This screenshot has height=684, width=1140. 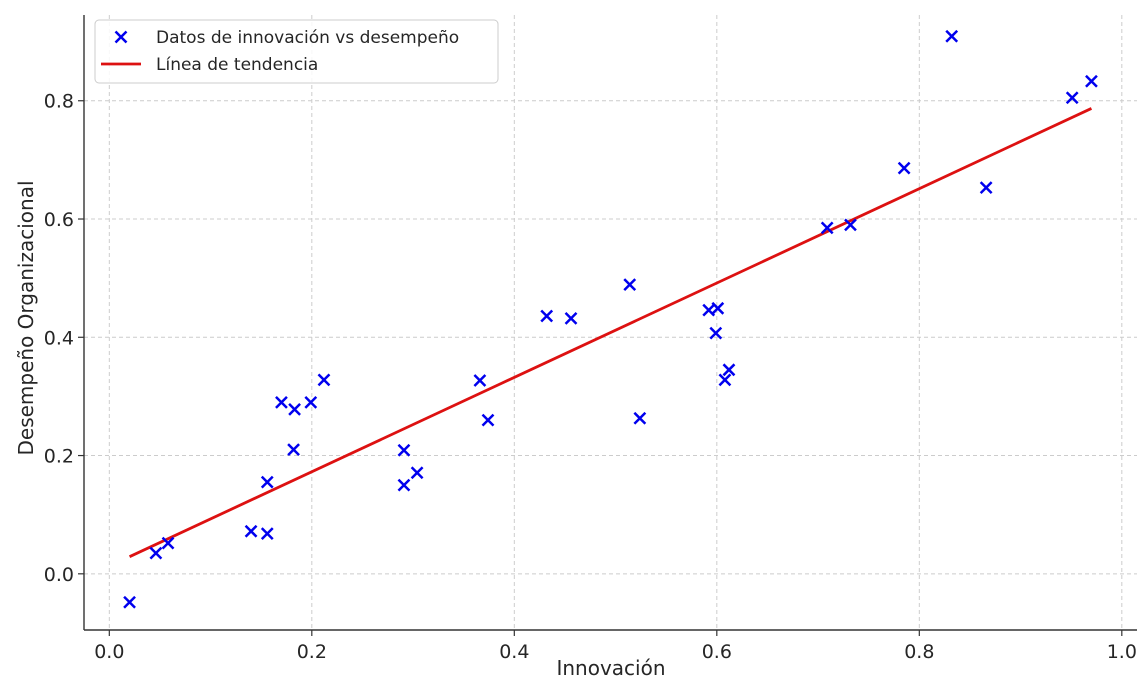 I want to click on x-tick-label: 1.0, so click(x=1122, y=652).